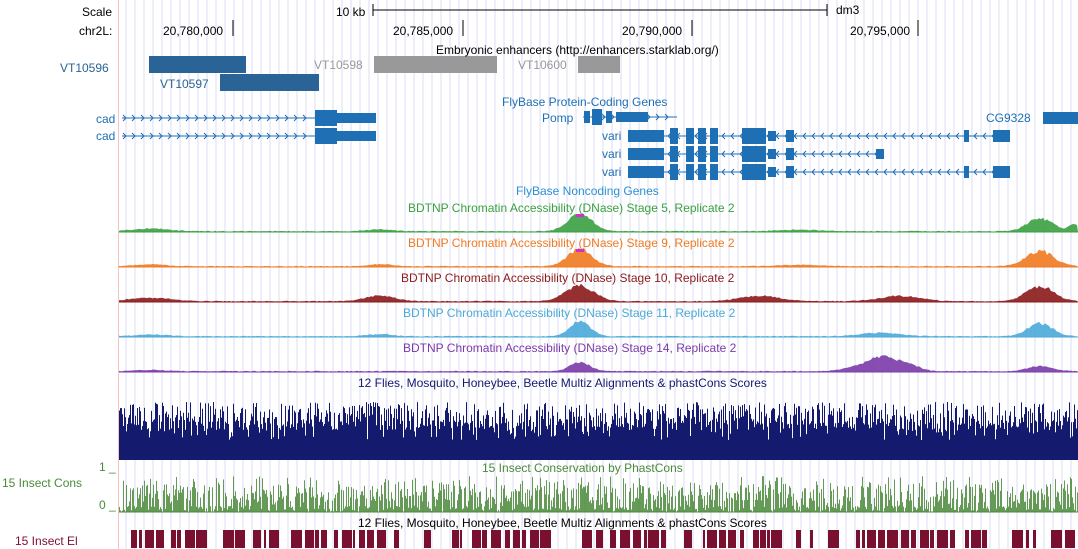 This screenshot has height=549, width=1078. I want to click on gene-exon, so click(790, 154).